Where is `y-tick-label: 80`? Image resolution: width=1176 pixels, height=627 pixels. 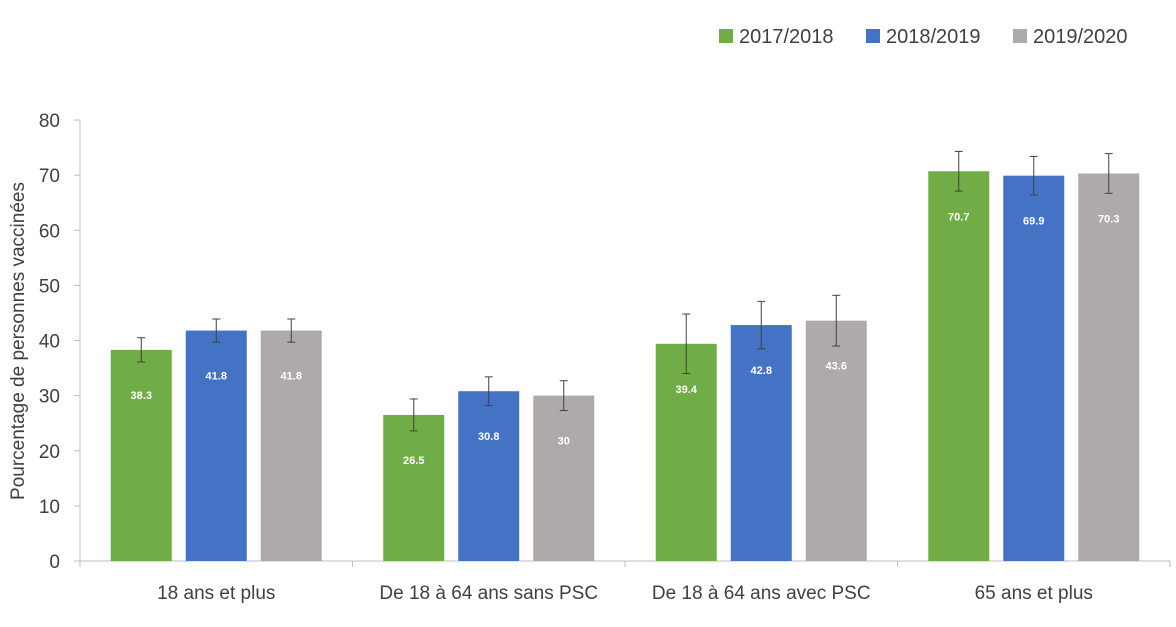
y-tick-label: 80 is located at coordinates (49, 121).